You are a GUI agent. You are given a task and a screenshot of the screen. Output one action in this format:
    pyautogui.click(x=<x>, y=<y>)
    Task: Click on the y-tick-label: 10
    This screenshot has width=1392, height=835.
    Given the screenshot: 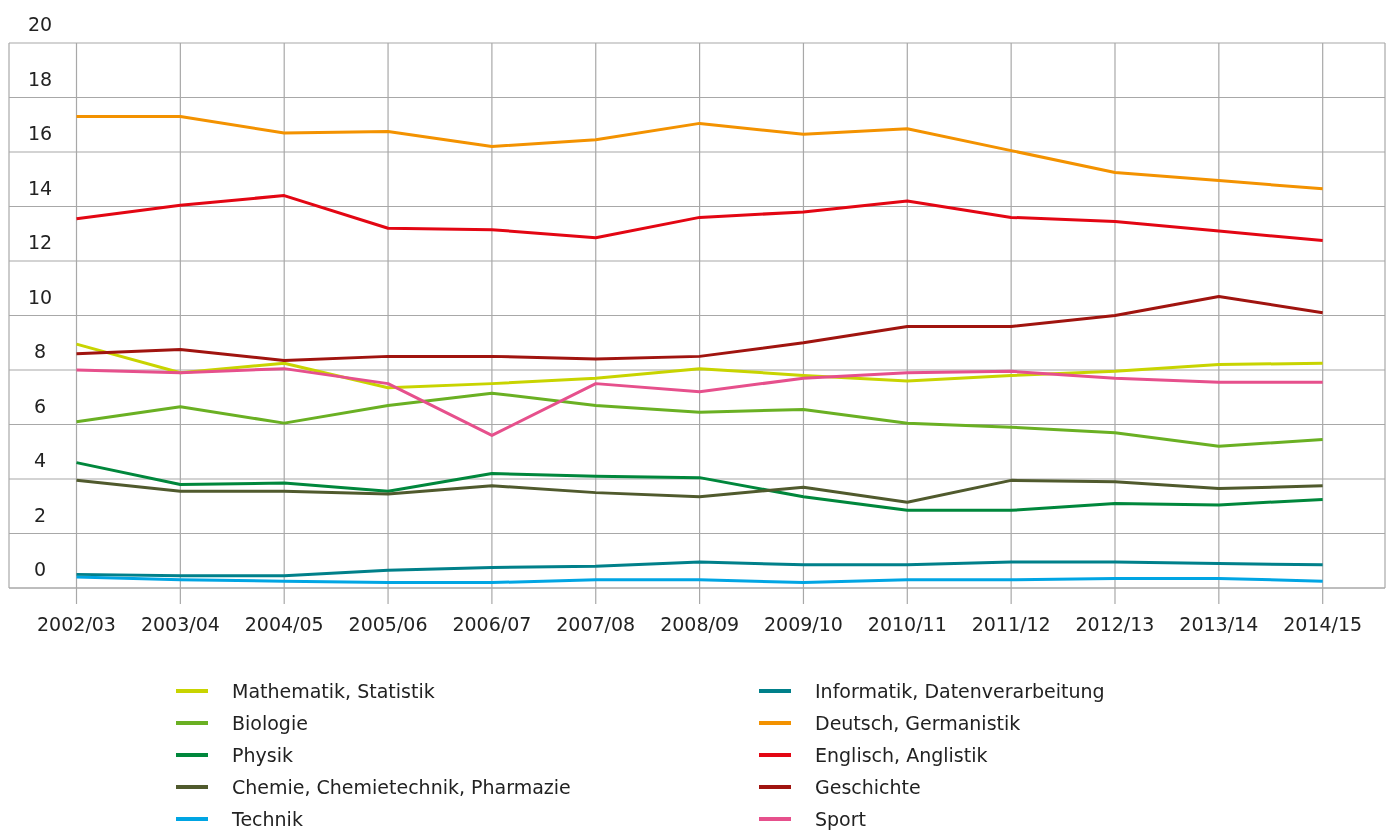 What is the action you would take?
    pyautogui.click(x=40, y=296)
    